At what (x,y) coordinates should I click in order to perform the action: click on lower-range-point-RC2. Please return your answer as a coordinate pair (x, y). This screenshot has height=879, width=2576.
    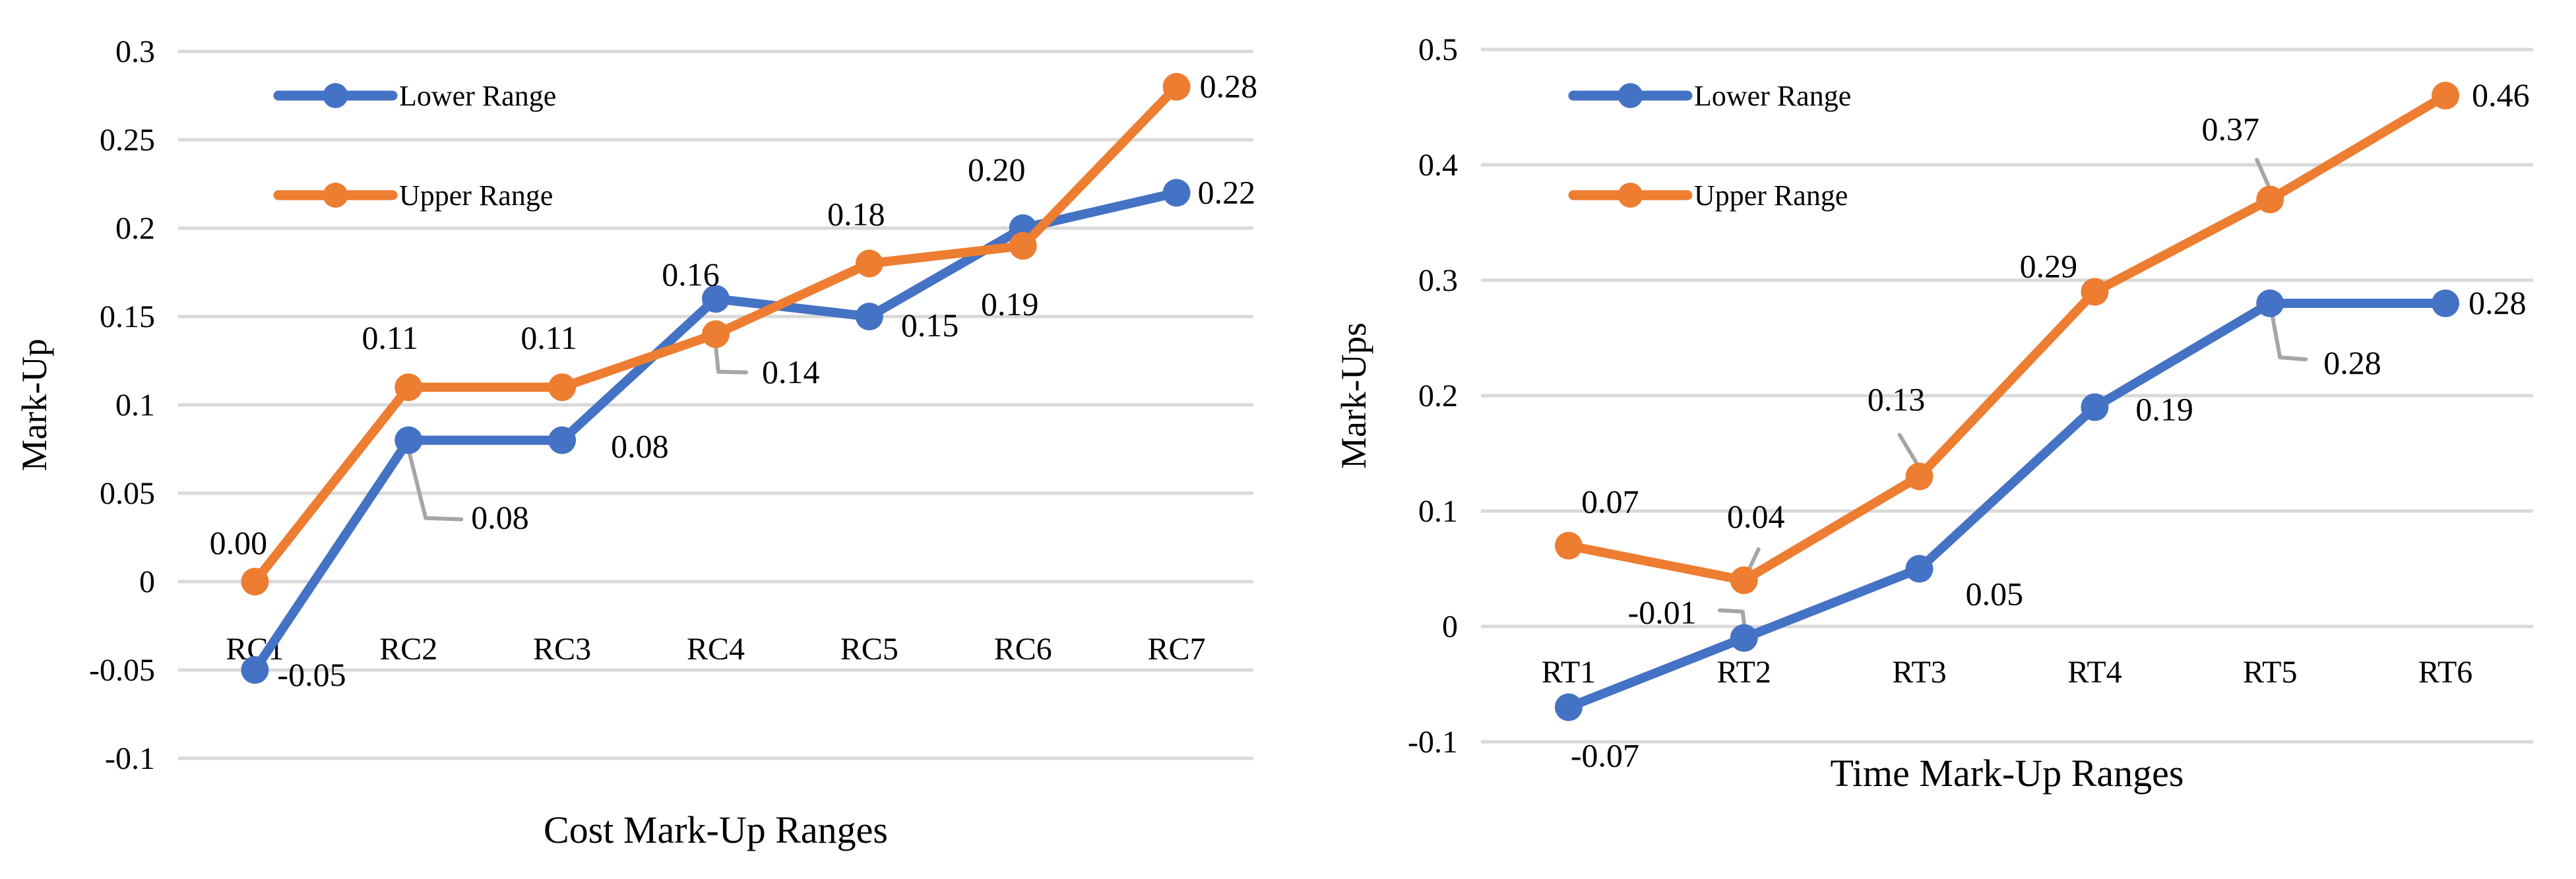
    Looking at the image, I should click on (408, 440).